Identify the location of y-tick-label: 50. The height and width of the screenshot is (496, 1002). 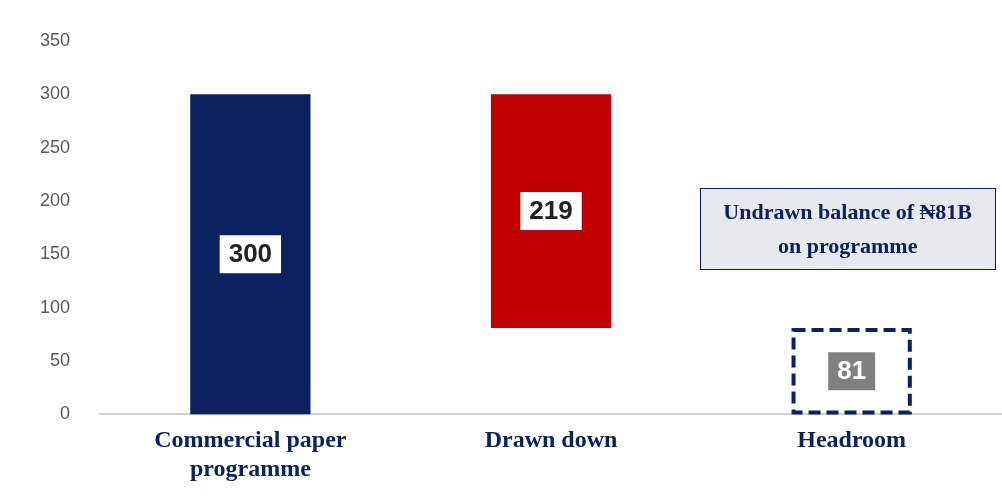
(60, 360).